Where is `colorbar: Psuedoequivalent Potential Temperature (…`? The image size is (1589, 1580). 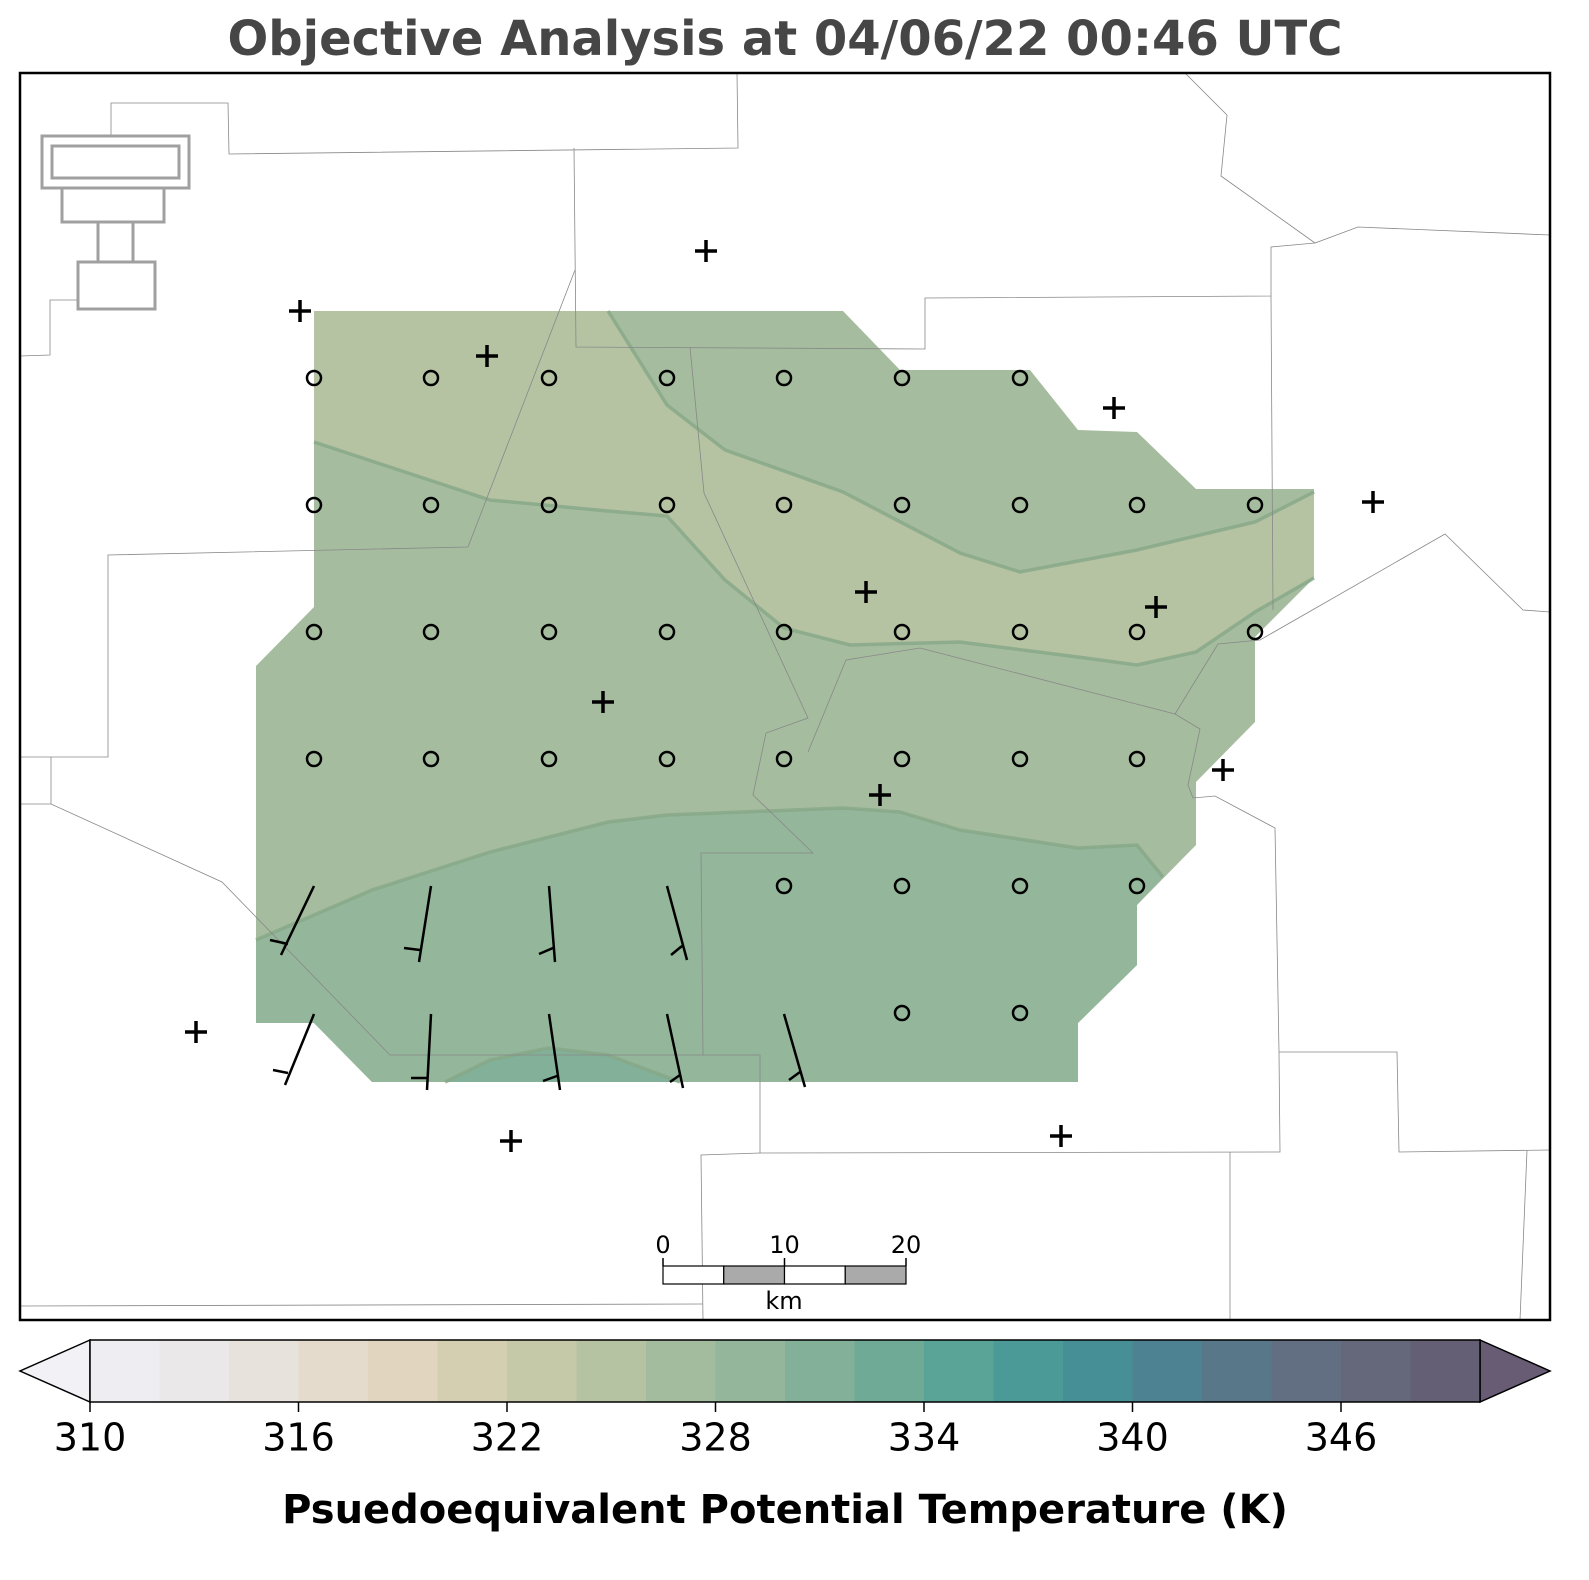 colorbar: Psuedoequivalent Potential Temperature (… is located at coordinates (785, 1435).